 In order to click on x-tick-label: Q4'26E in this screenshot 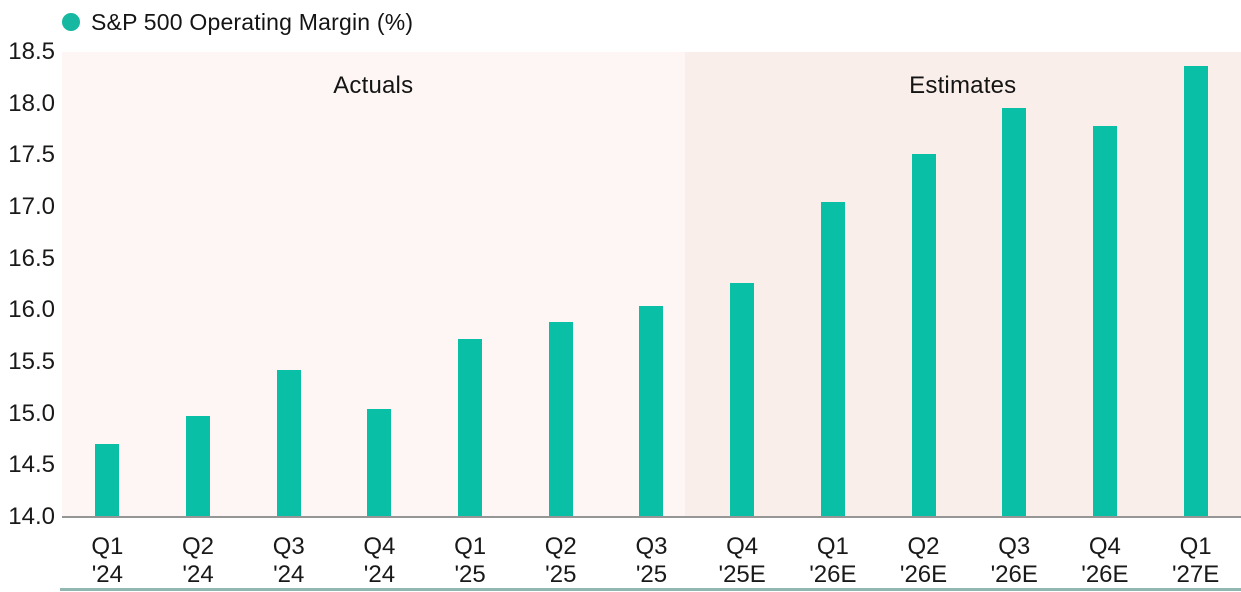, I will do `click(1105, 561)`.